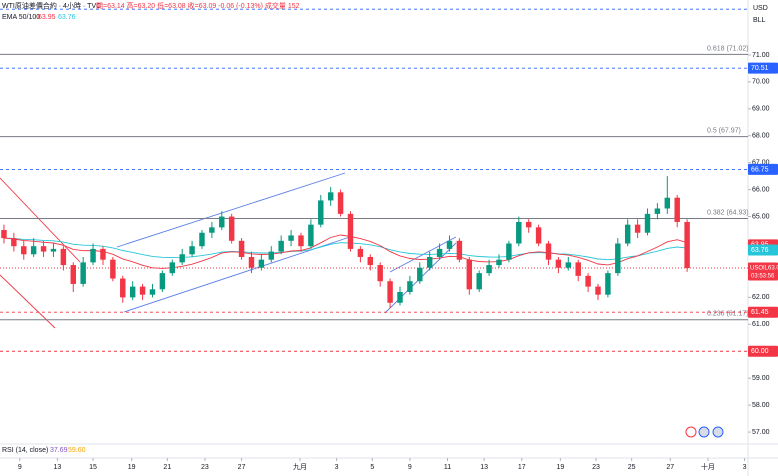 The image size is (778, 476). I want to click on last-price-badge, so click(763, 271).